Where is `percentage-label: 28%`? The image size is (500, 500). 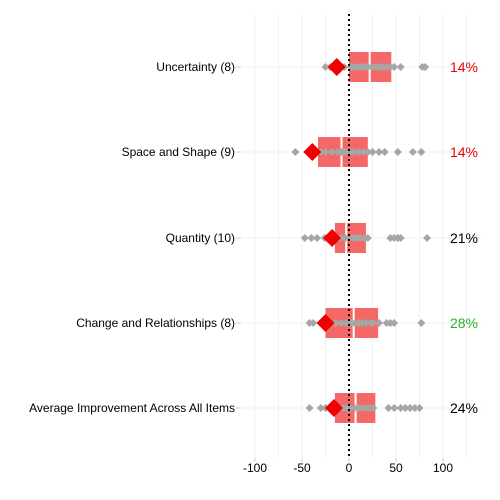 percentage-label: 28% is located at coordinates (464, 323).